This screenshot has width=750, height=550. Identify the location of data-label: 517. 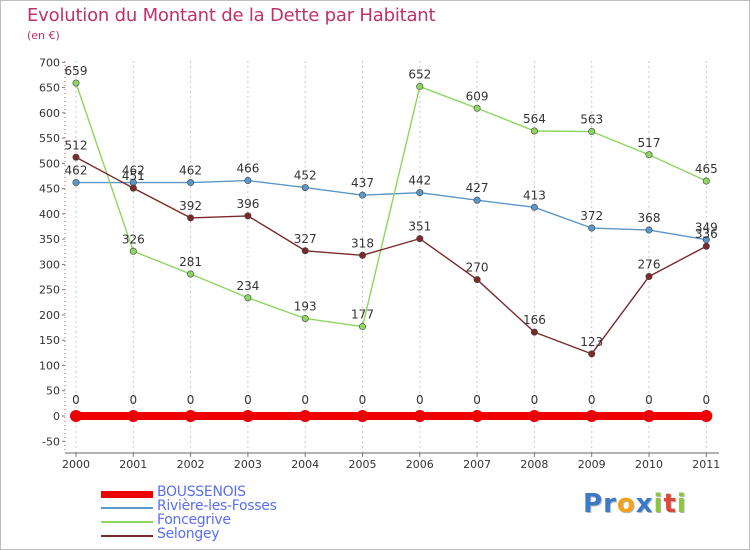
(649, 143).